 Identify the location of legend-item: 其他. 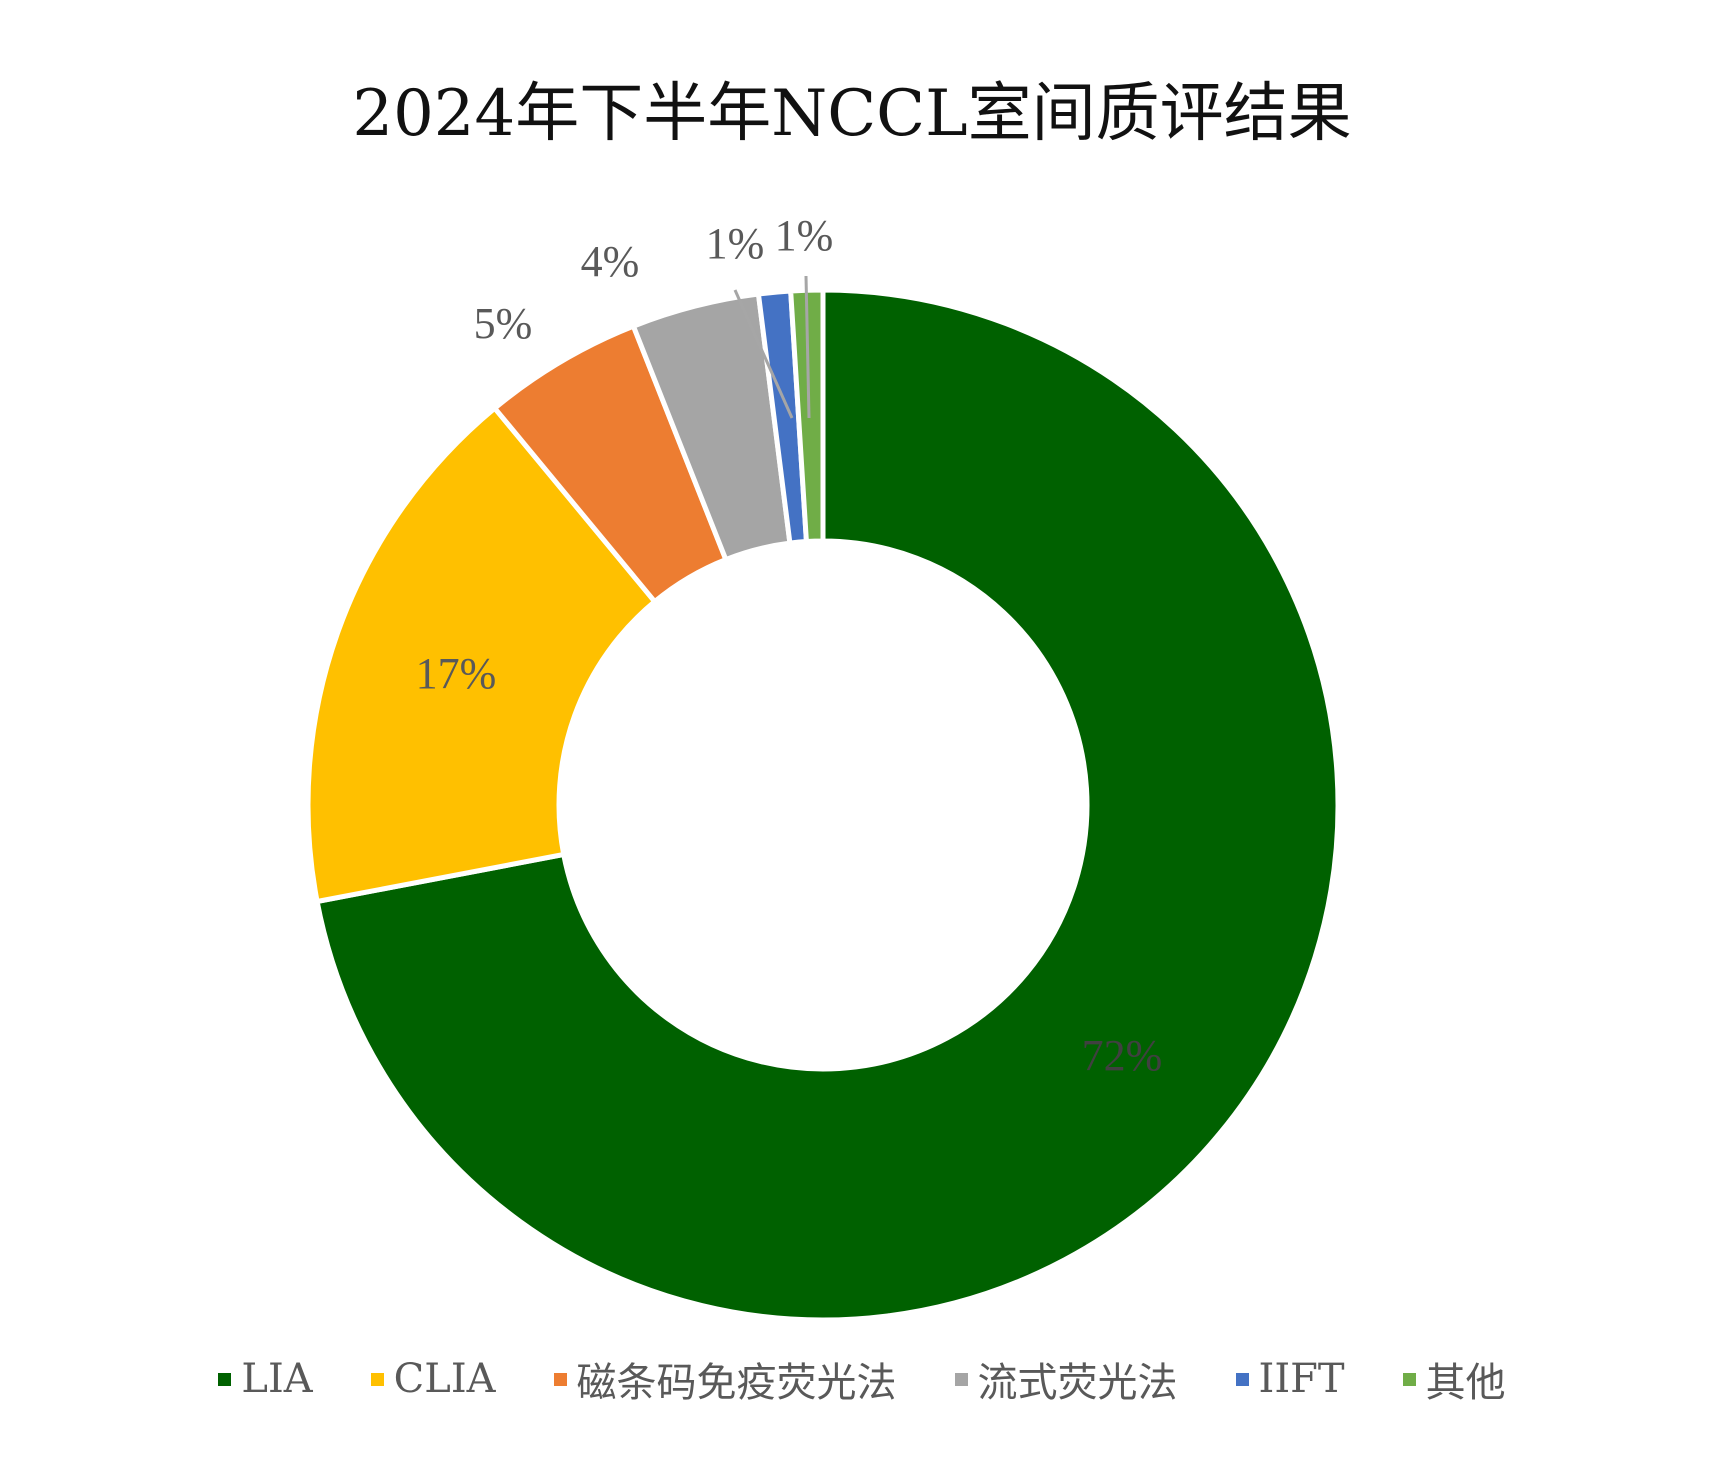
(1454, 1379).